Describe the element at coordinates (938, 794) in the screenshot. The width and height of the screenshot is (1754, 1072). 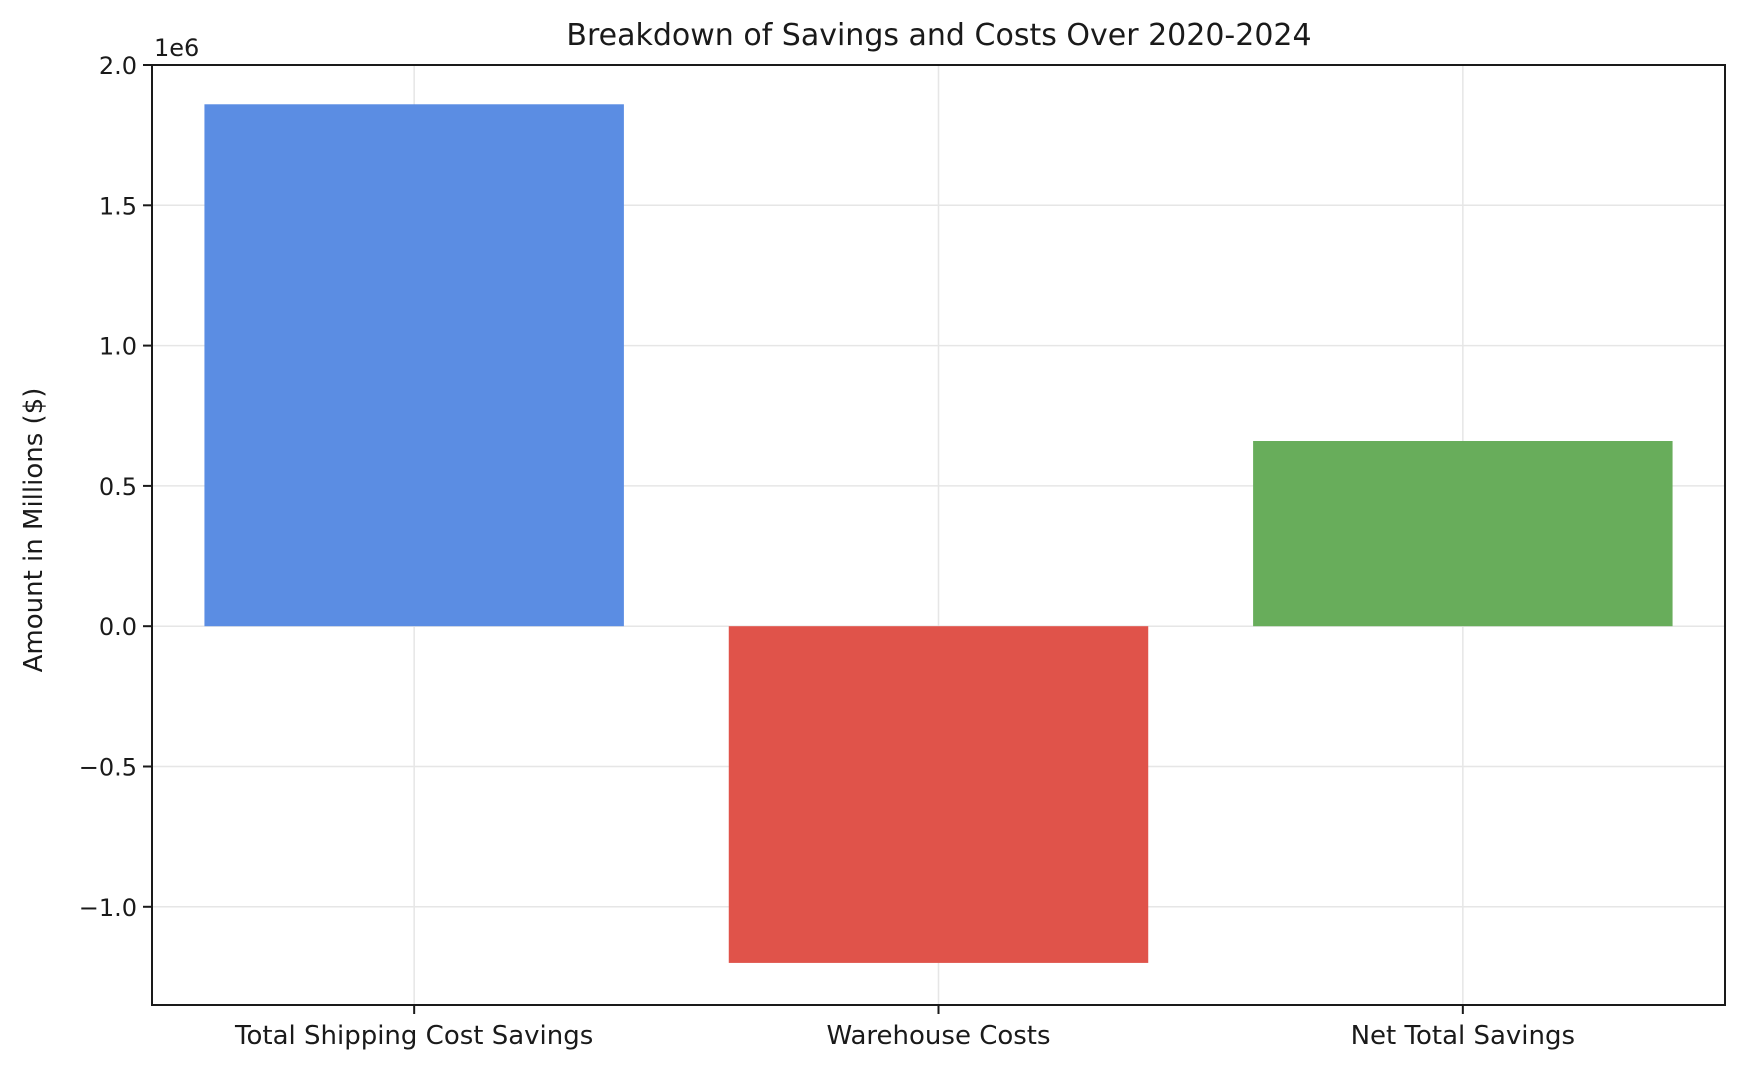
I see `bar-warehouse-costs` at that location.